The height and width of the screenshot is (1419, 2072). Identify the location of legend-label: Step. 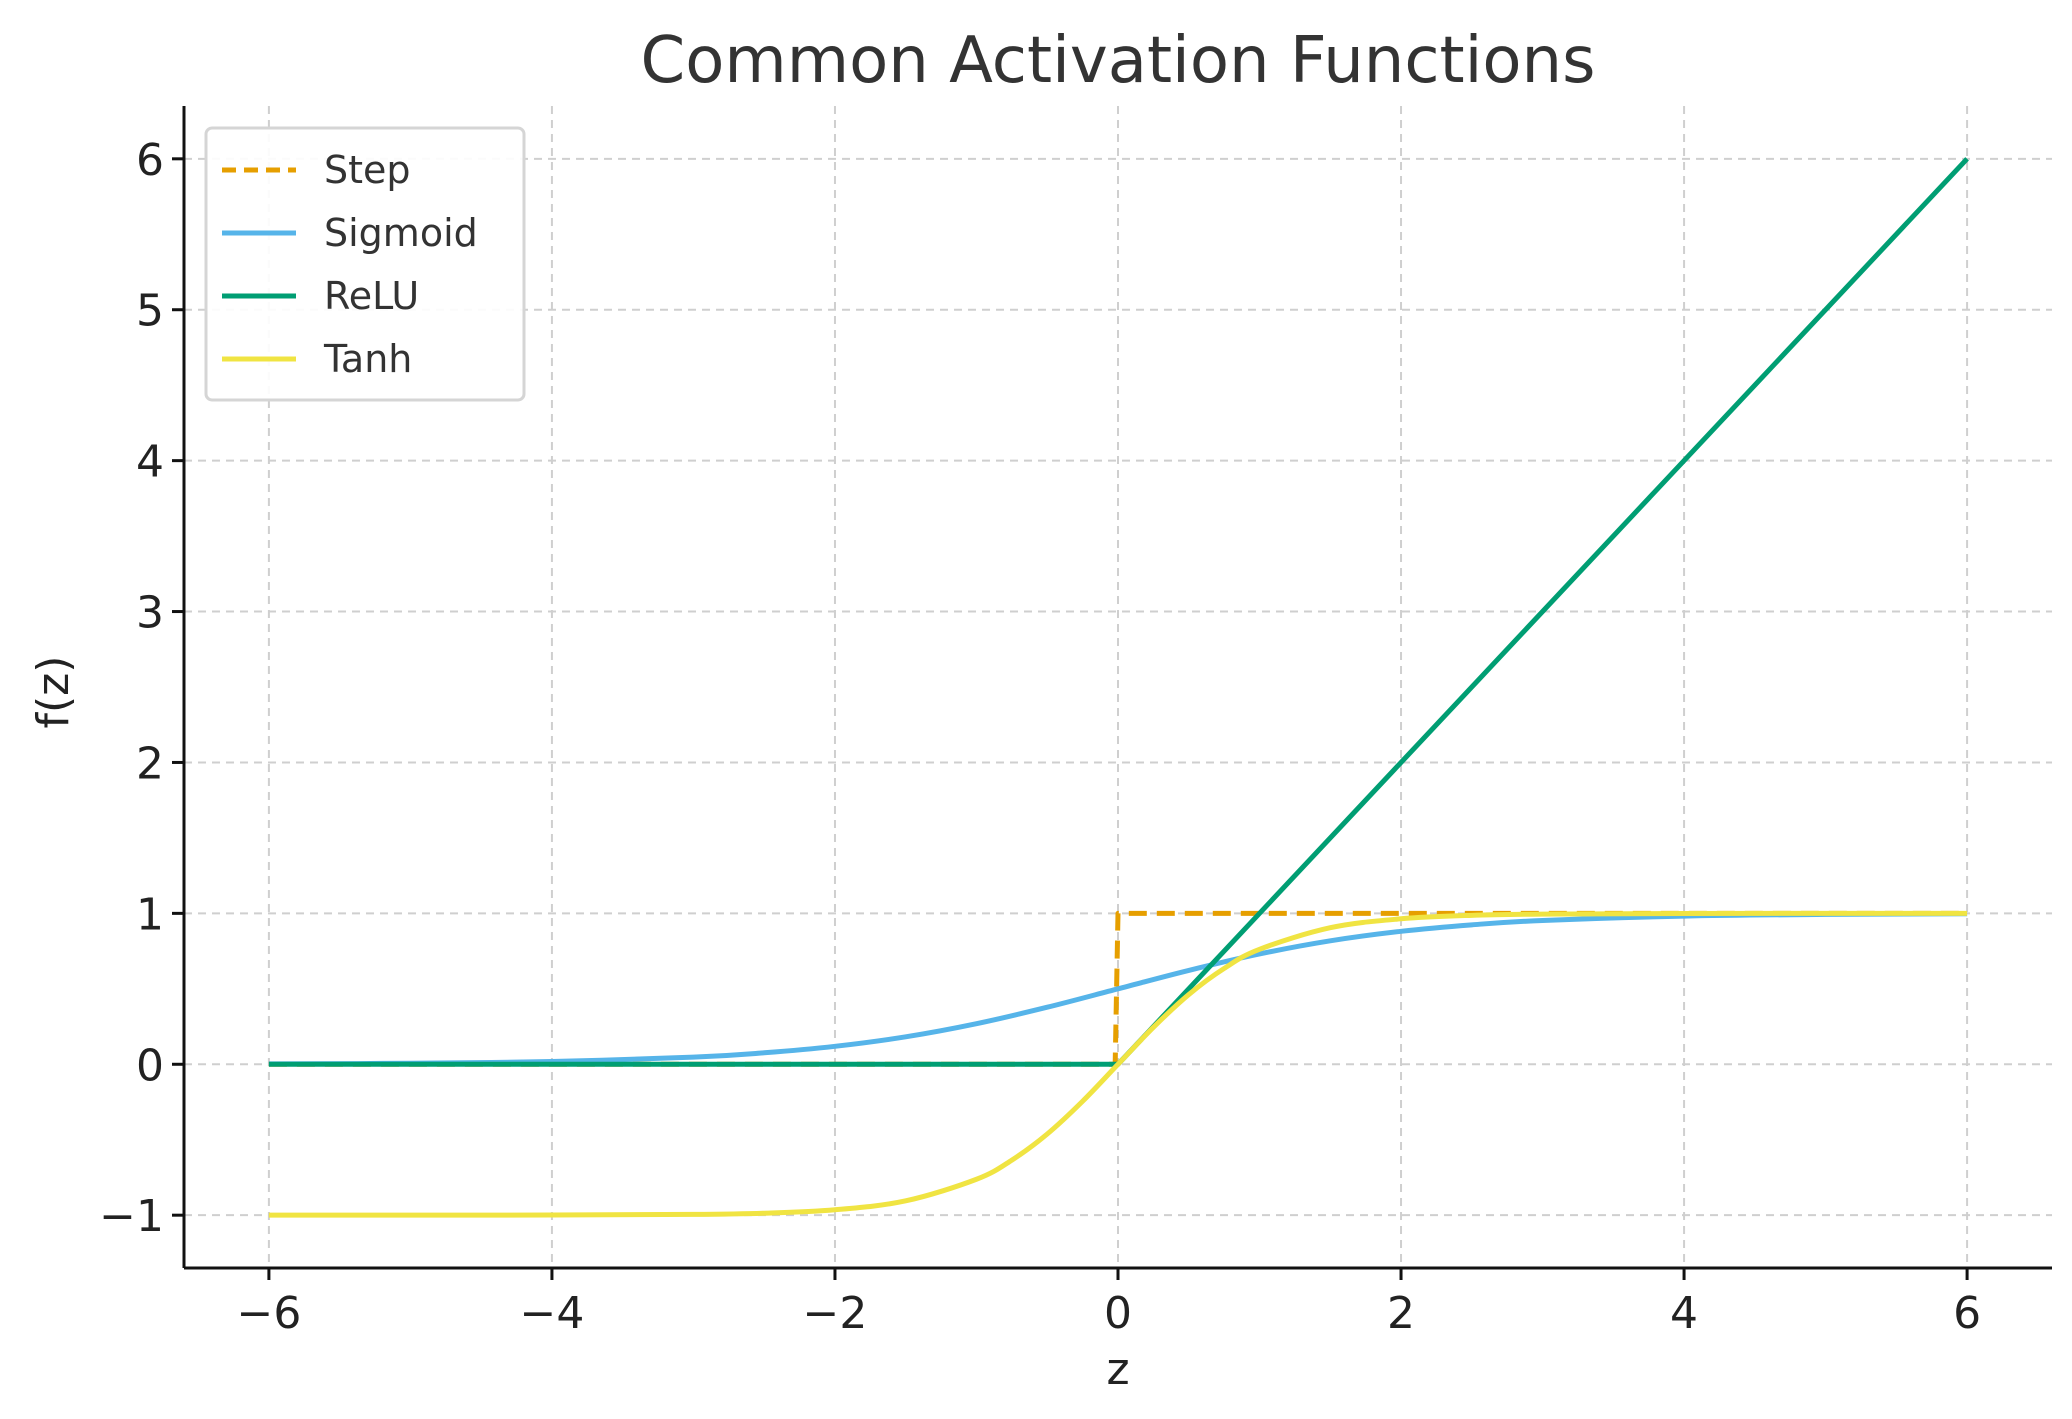
(367, 170).